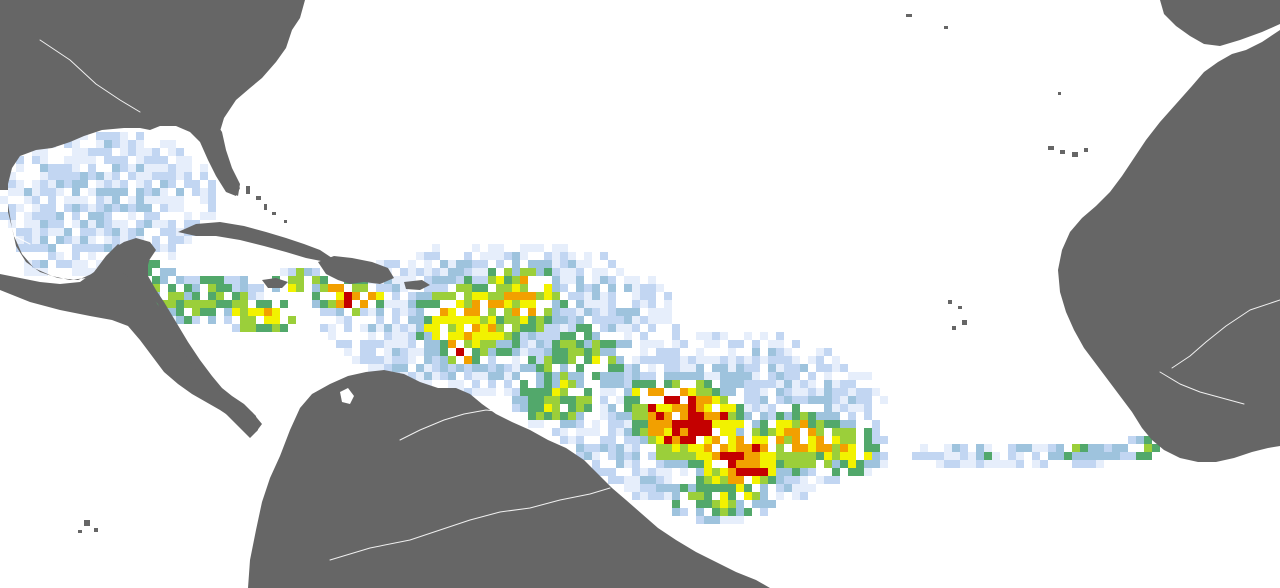 This screenshot has height=588, width=1280. I want to click on mexico-river, so click(15, 237).